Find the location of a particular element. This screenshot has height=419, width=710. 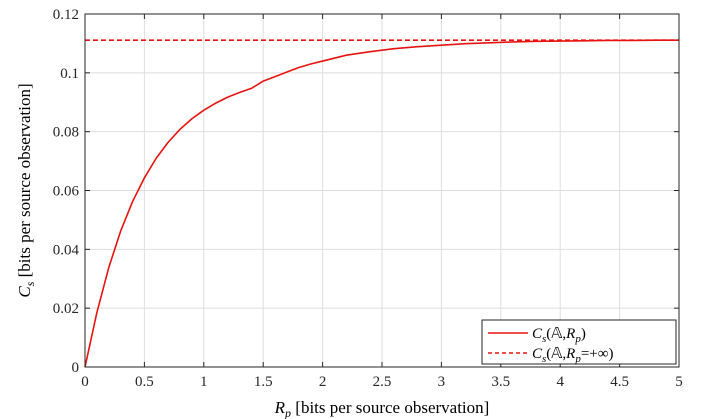

x-axis-symbol-subscript: p is located at coordinates (287, 412).